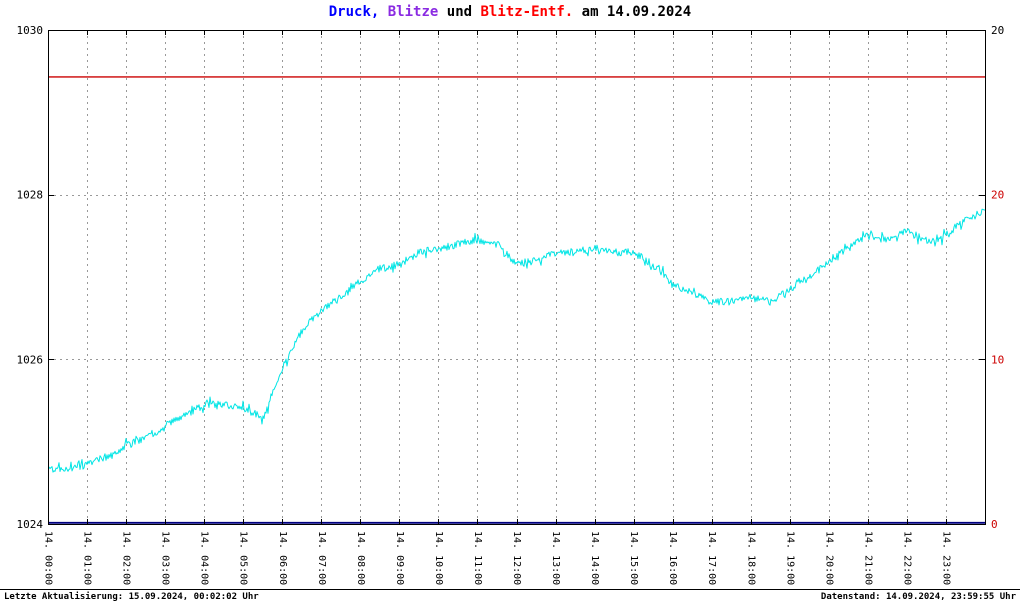  What do you see at coordinates (477, 558) in the screenshot?
I see `x-tick-label: 14. 11:00` at bounding box center [477, 558].